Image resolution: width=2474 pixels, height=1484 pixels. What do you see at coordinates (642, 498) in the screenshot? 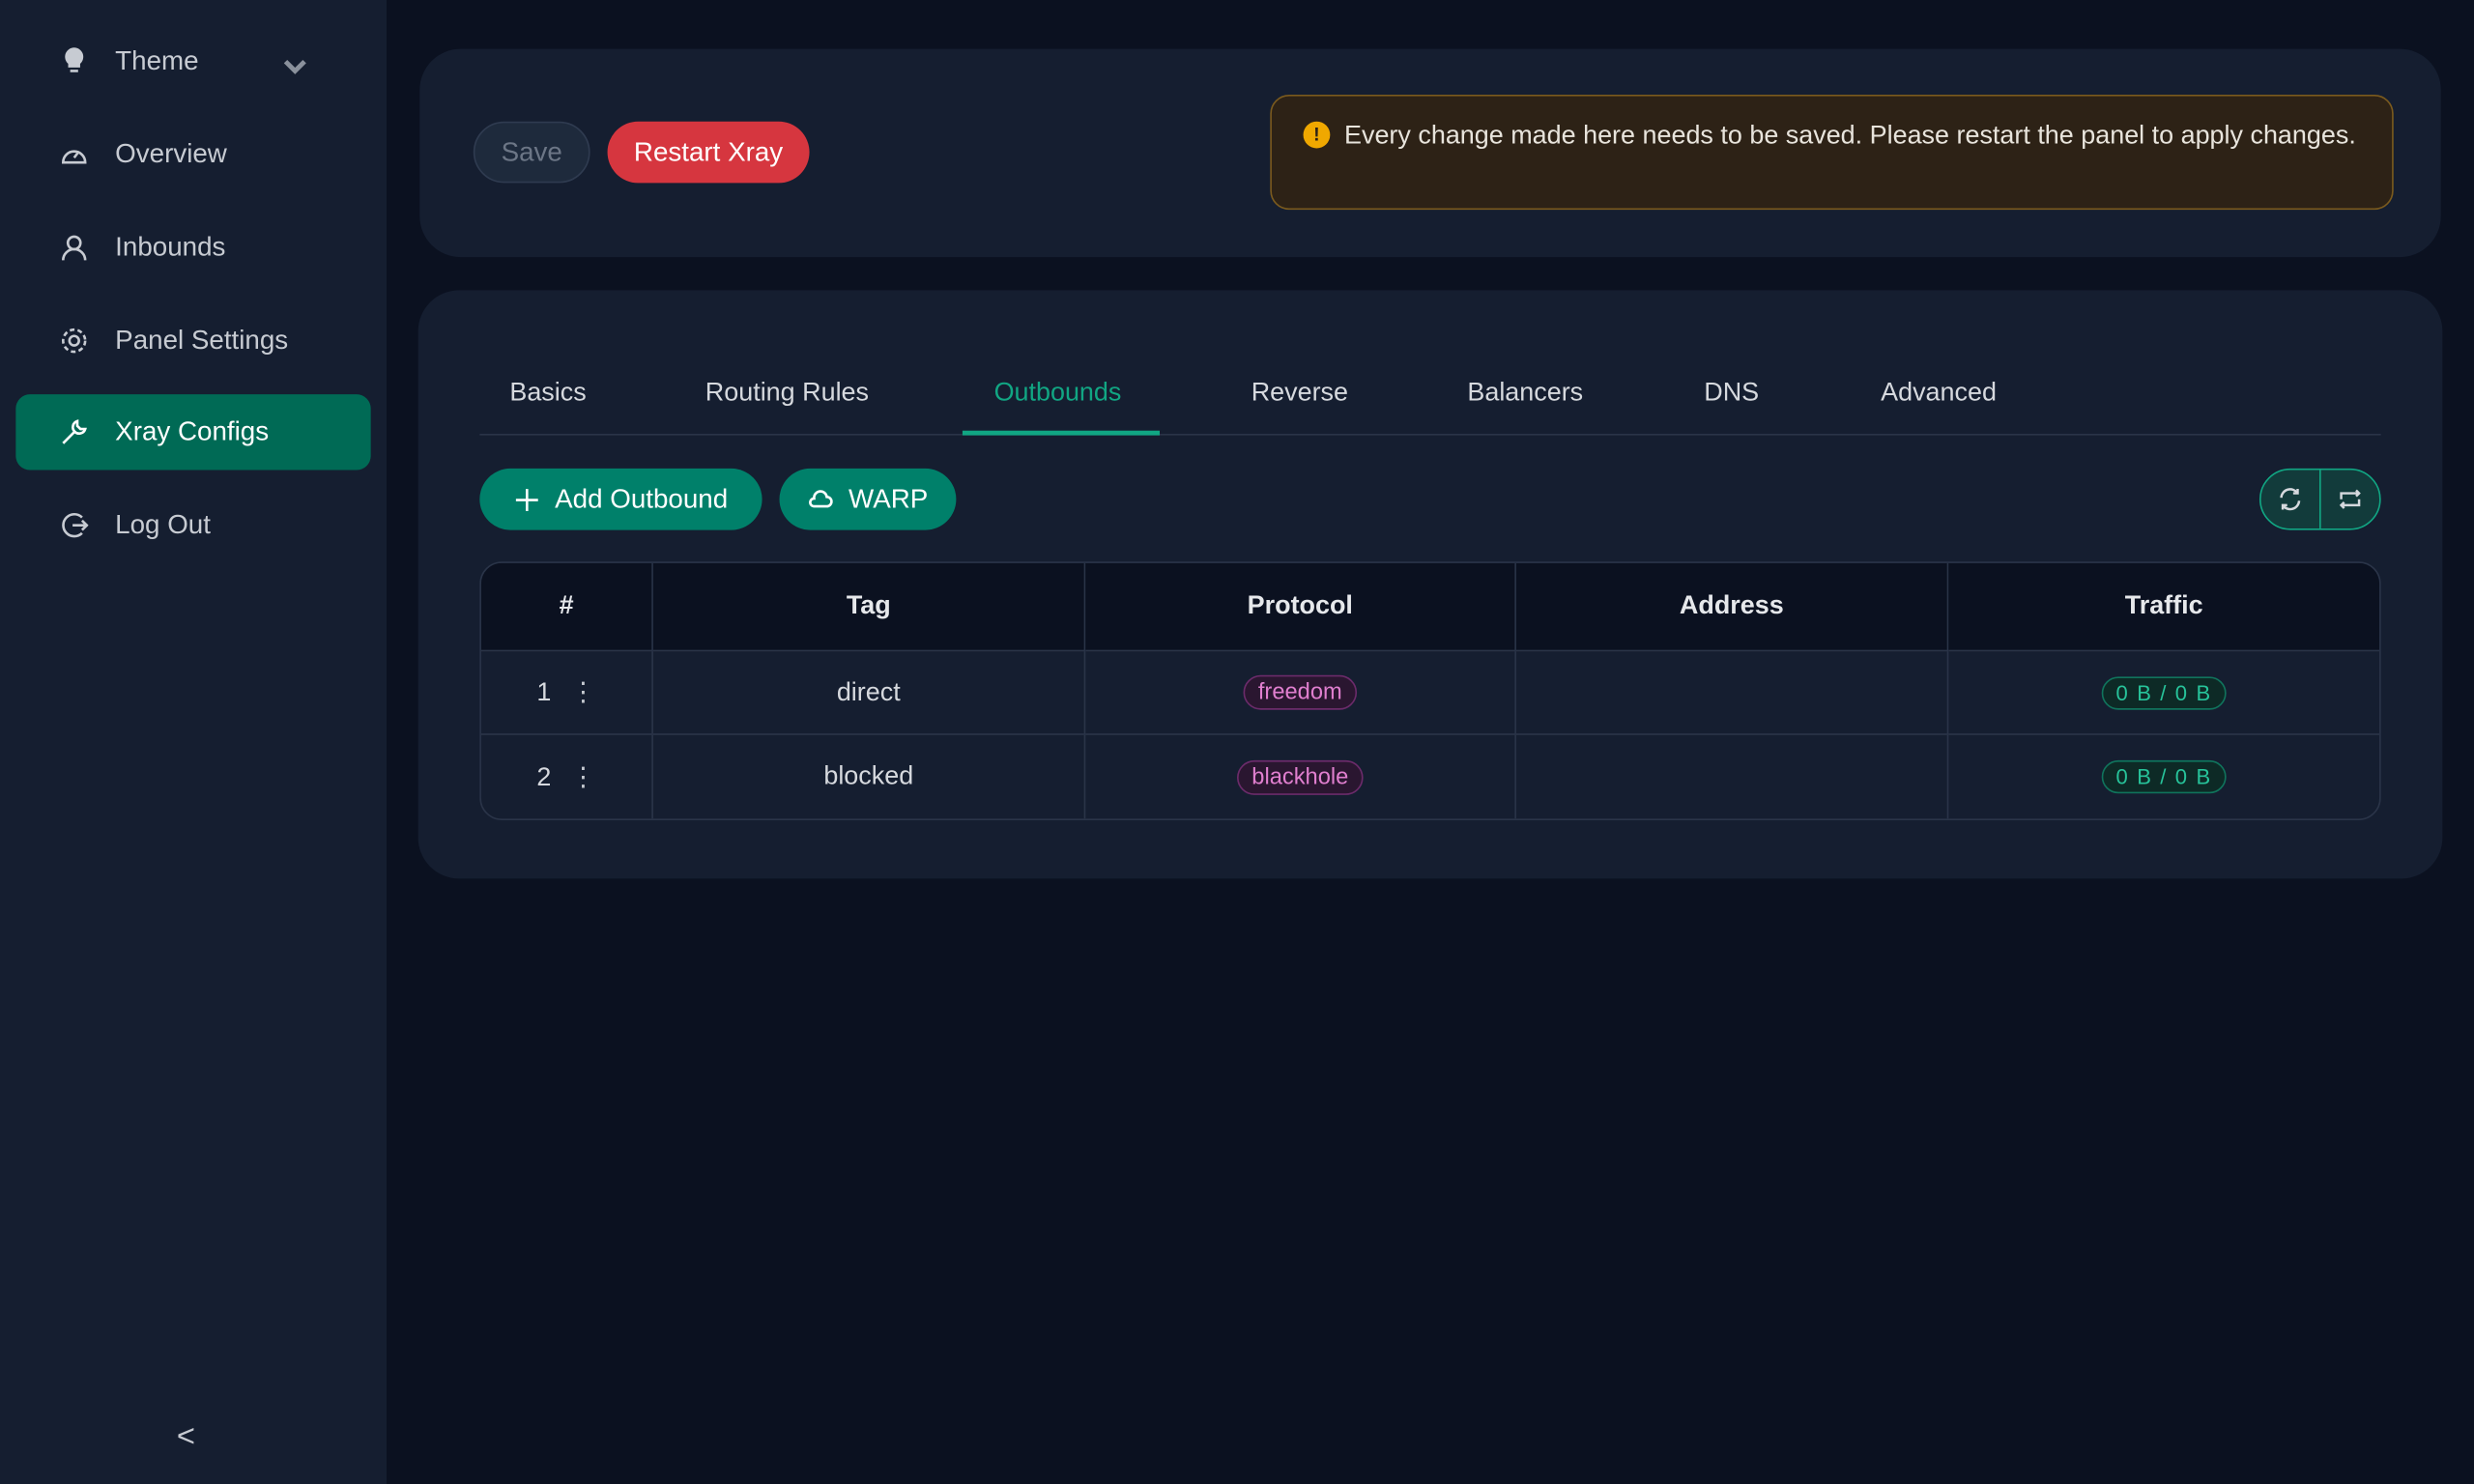
I see `add-outbound-label: Add Outbound` at bounding box center [642, 498].